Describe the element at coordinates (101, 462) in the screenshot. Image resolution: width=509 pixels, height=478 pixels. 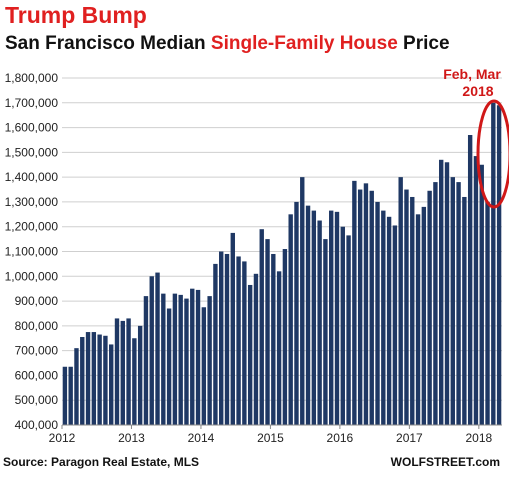
I see `source-note: Source: Paragon Real Estate, MLS` at that location.